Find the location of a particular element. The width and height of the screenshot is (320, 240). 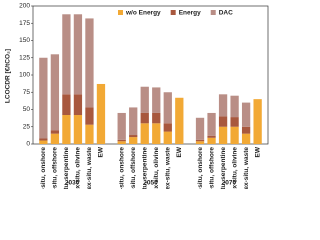

legend-label: DAC is located at coordinates (226, 13).